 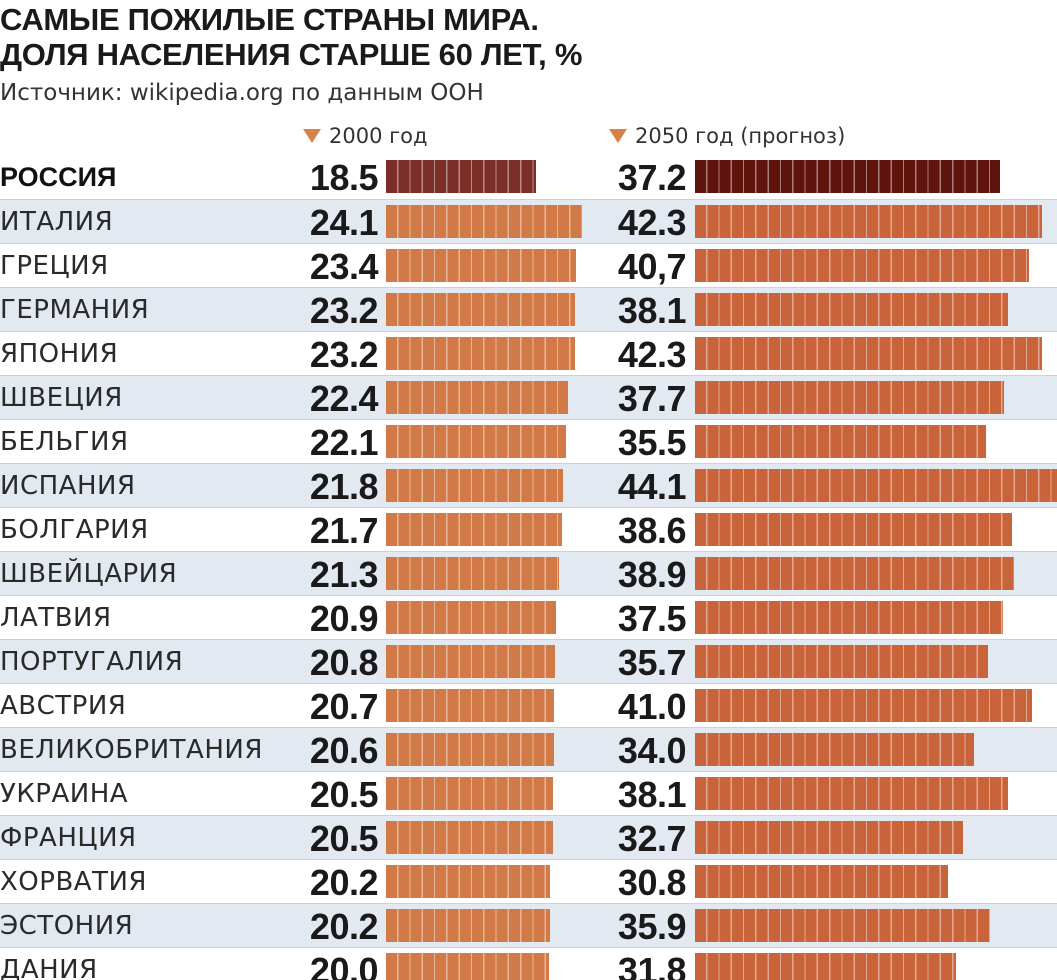 What do you see at coordinates (344, 222) in the screenshot?
I see `data-label-2000: 24.1` at bounding box center [344, 222].